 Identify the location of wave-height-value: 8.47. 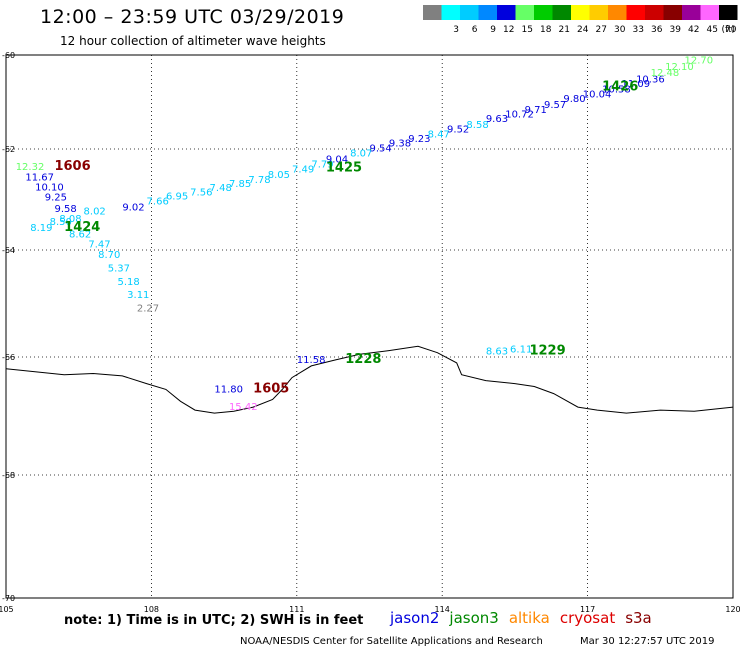
(439, 134).